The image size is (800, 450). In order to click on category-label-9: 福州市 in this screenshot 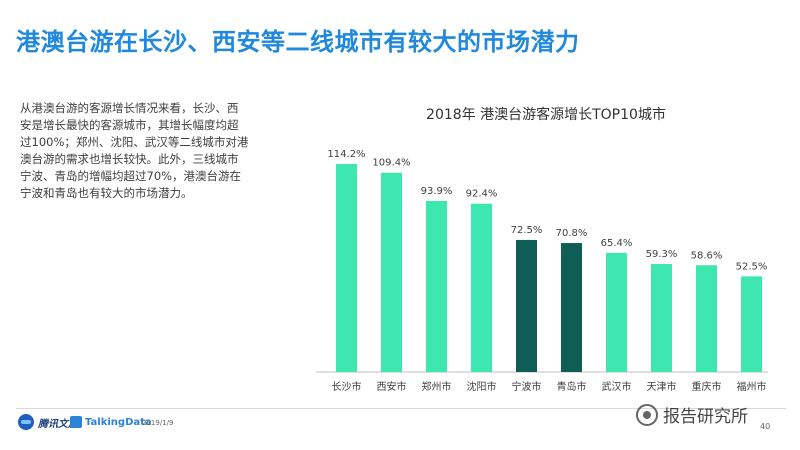, I will do `click(752, 386)`.